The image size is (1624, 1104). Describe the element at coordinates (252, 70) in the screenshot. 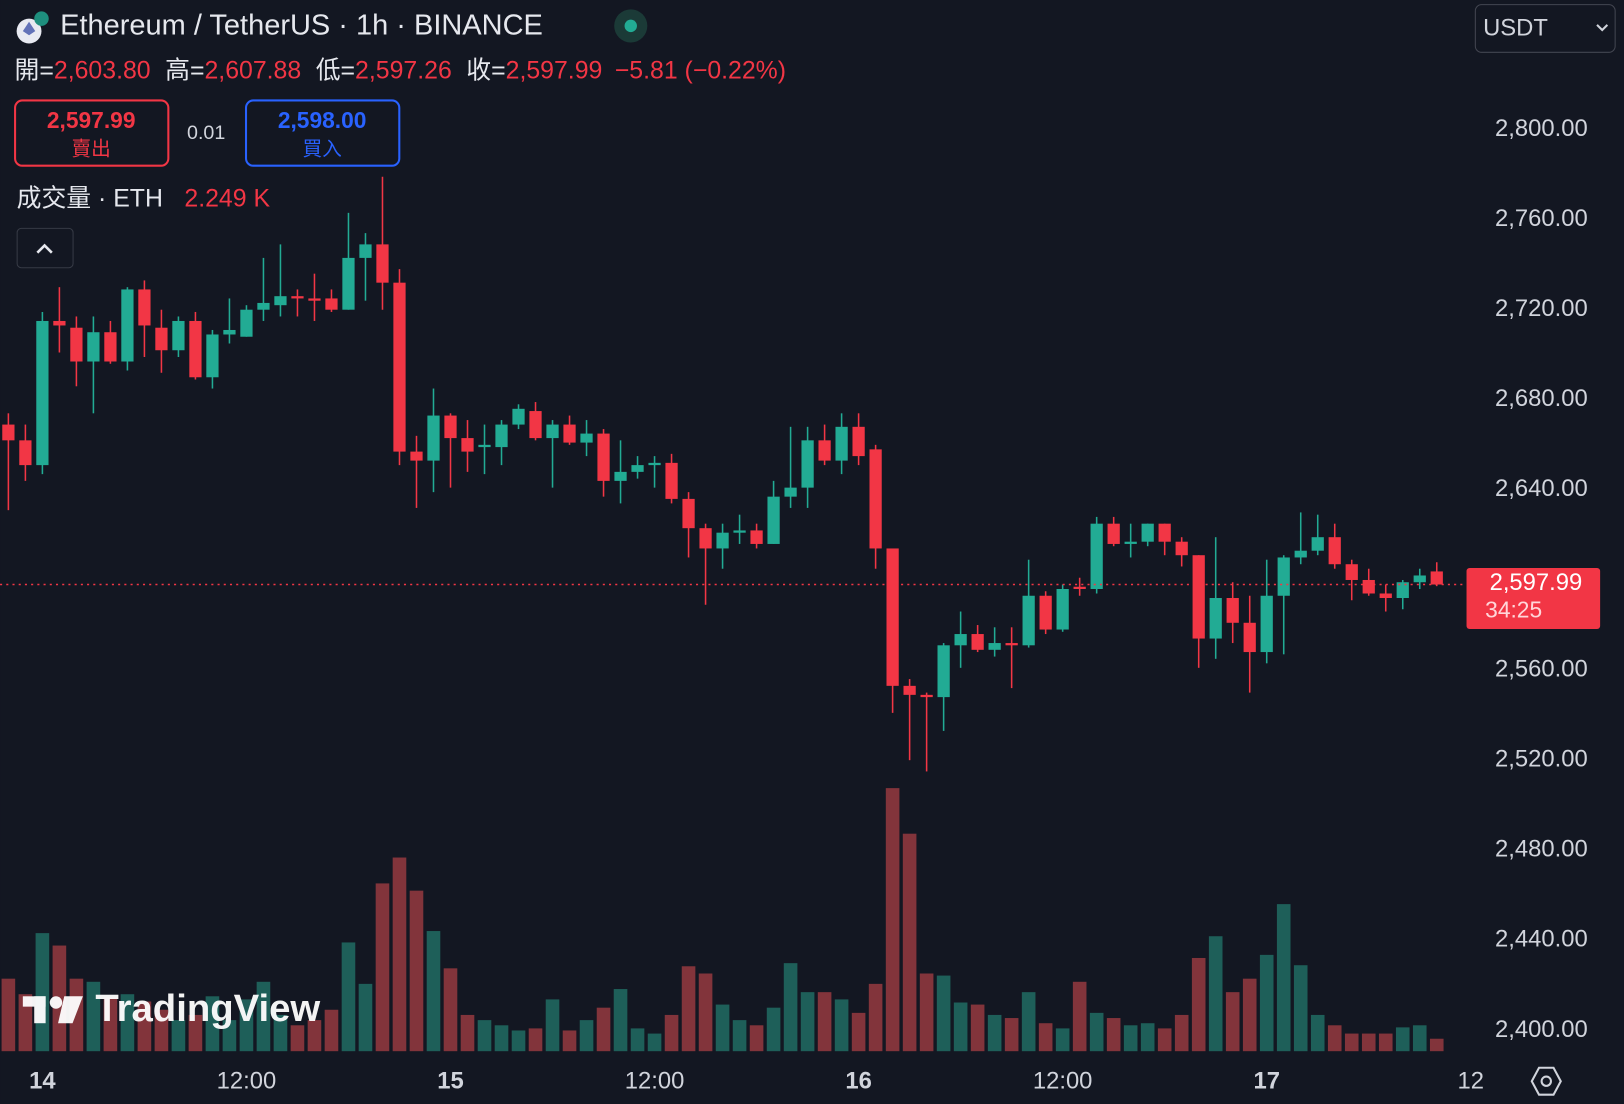

I see `ohlc-value: 2,607.88` at that location.